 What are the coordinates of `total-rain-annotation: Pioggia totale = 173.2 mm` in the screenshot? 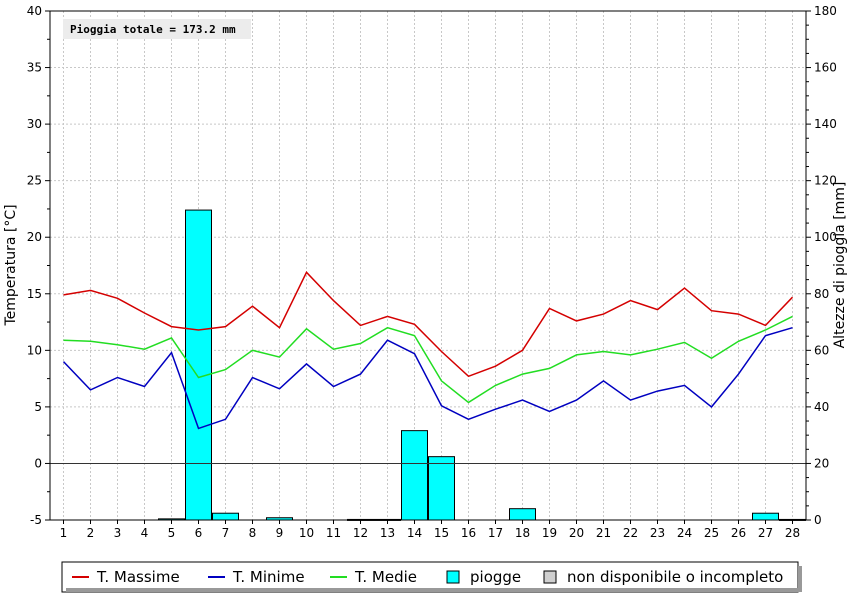 It's located at (157, 29).